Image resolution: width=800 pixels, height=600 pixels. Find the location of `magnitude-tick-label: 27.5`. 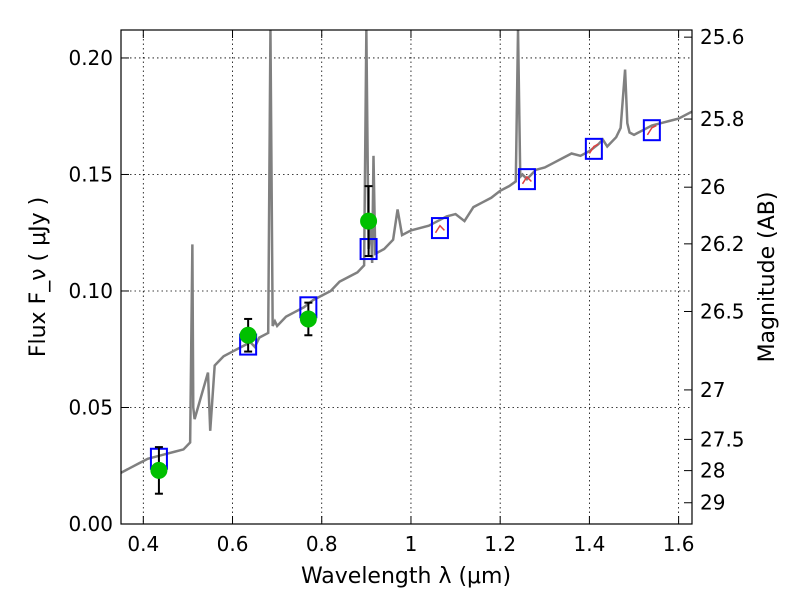

magnitude-tick-label: 27.5 is located at coordinates (722, 439).